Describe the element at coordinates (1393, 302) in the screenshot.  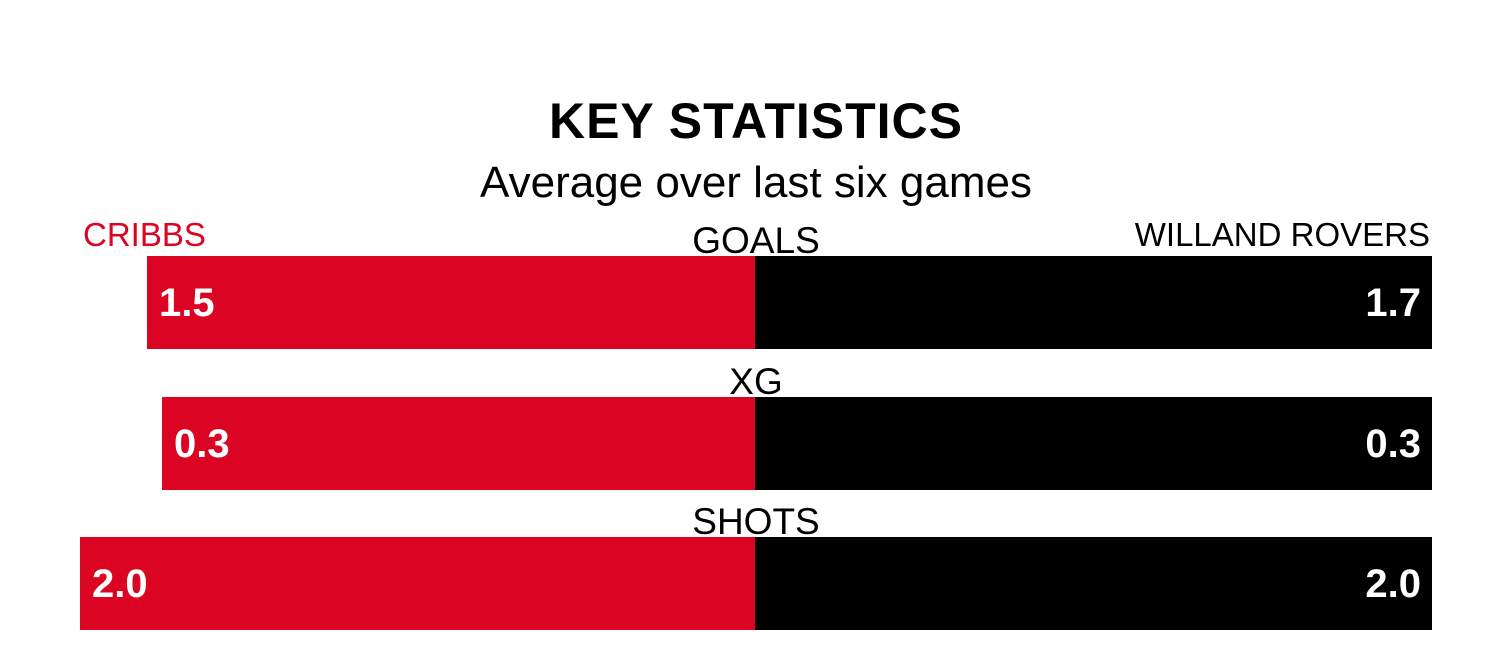
I see `away-value-goals: 1.7` at that location.